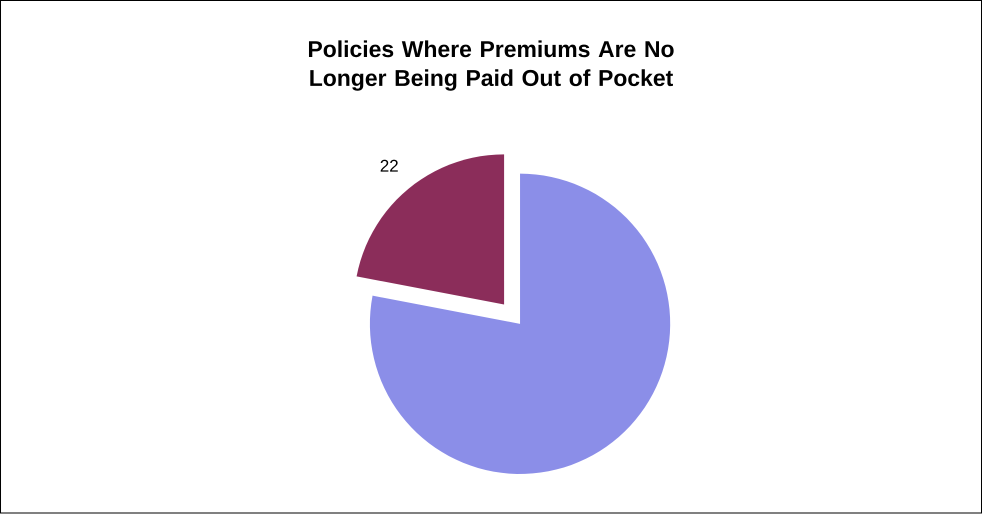 This screenshot has width=982, height=514. Describe the element at coordinates (389, 166) in the screenshot. I see `data-label: 22` at that location.